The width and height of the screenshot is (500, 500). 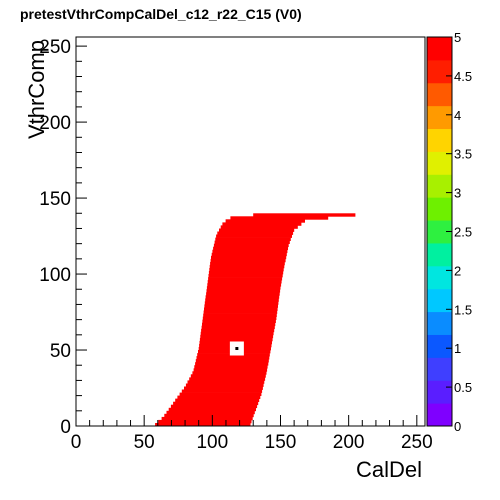 What do you see at coordinates (457, 37) in the screenshot?
I see `color-scale-label: 5` at bounding box center [457, 37].